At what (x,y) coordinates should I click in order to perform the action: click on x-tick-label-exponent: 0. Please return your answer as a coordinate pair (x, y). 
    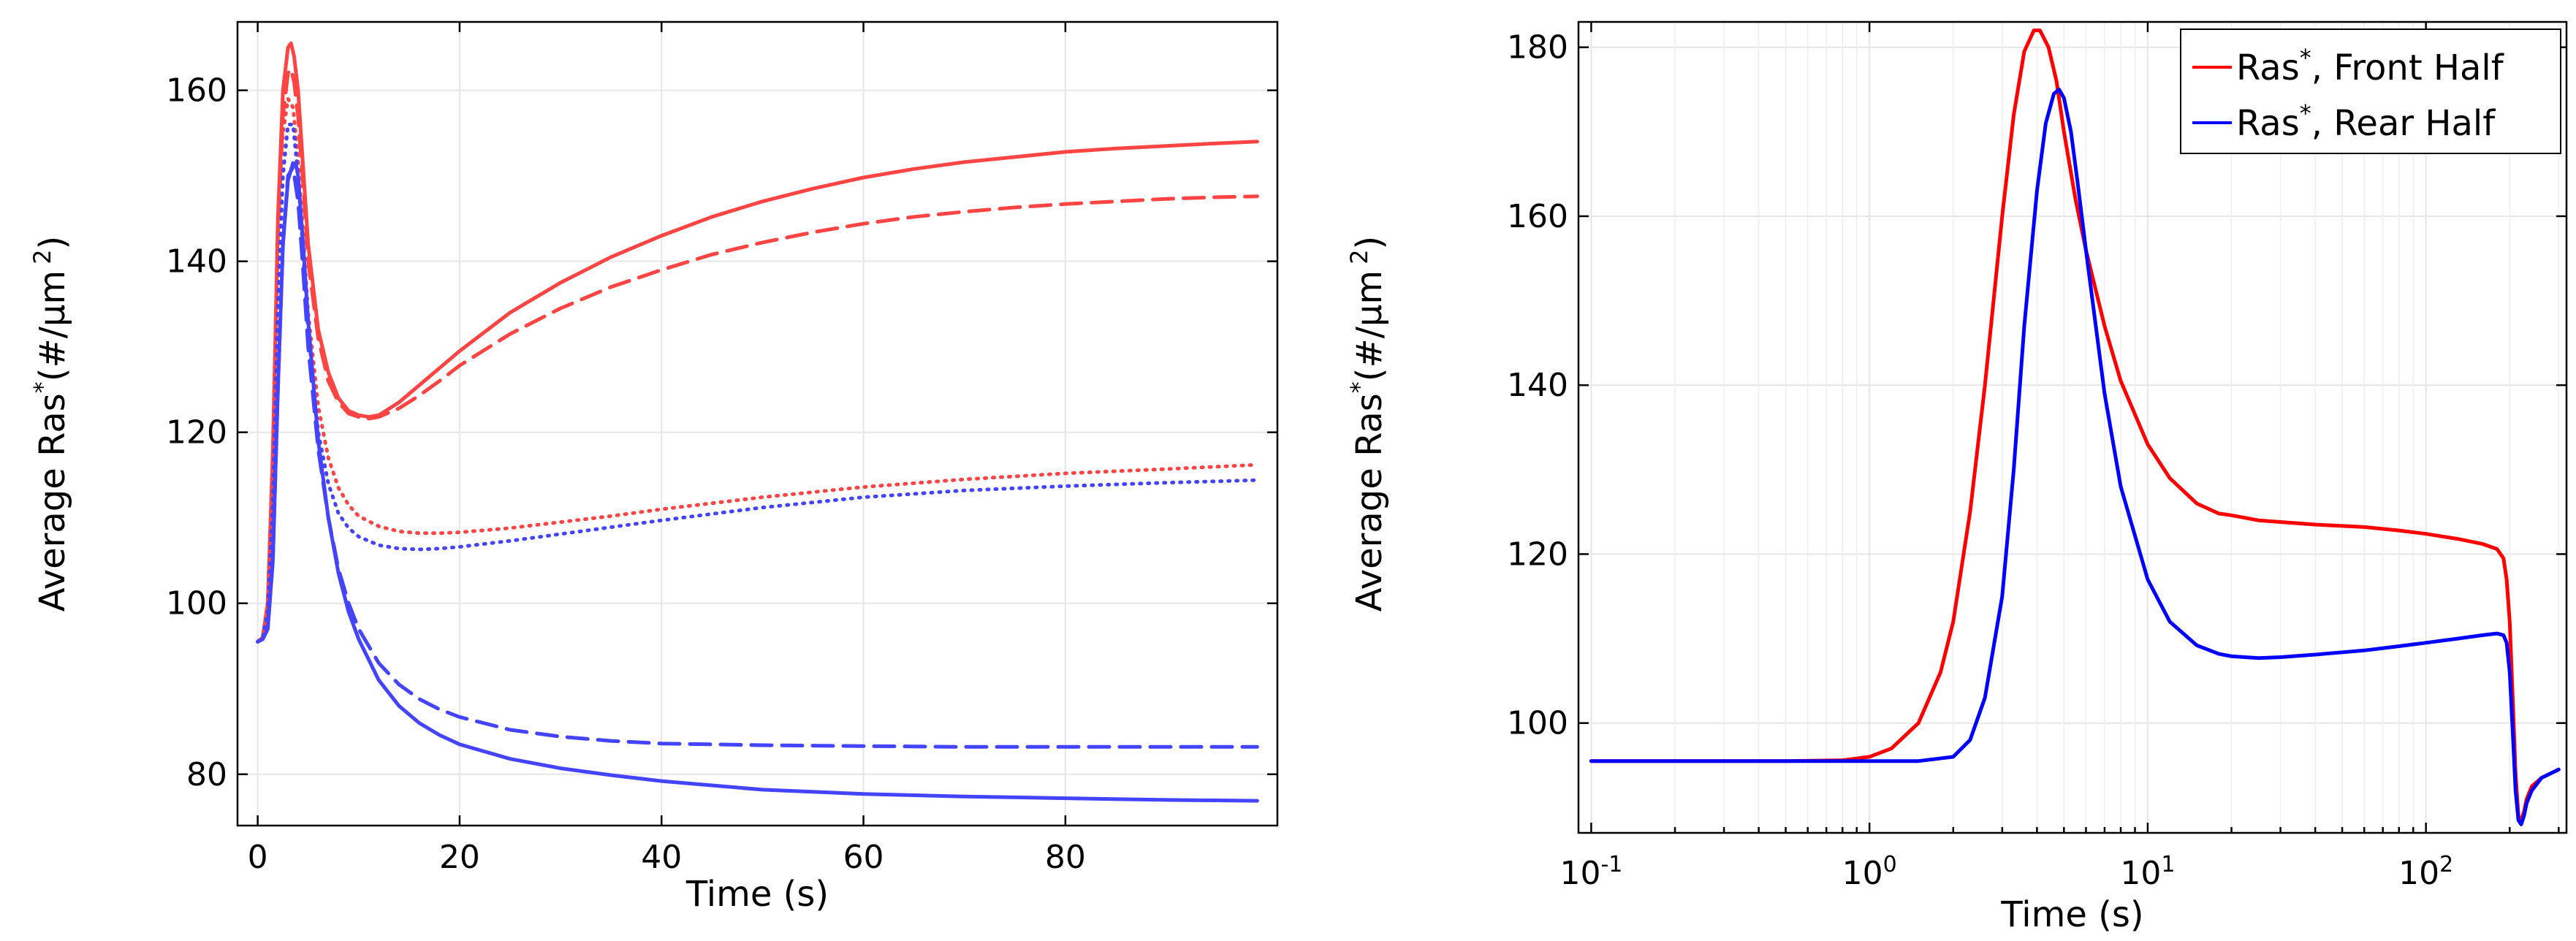
    Looking at the image, I should click on (1890, 864).